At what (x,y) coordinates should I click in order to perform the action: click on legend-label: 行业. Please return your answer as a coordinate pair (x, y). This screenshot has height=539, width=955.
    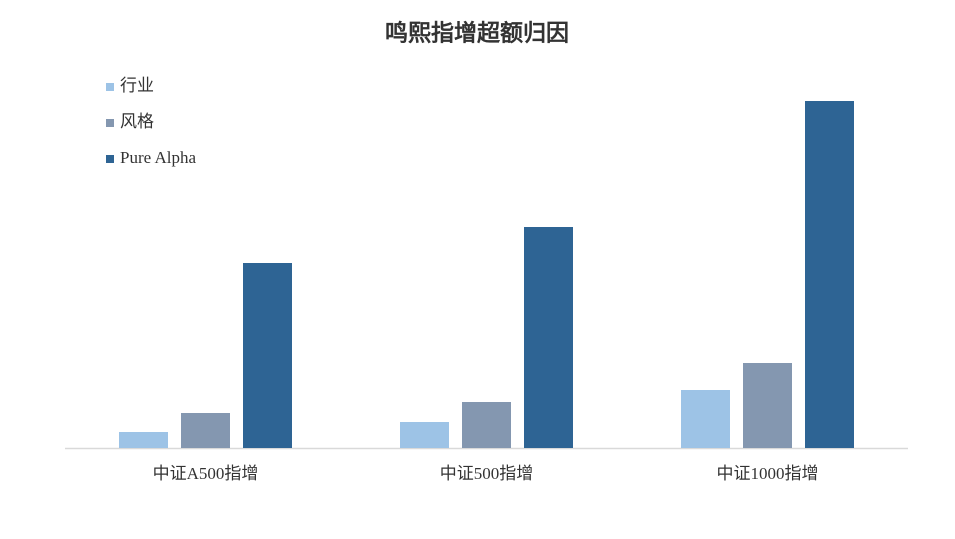
    Looking at the image, I should click on (137, 85).